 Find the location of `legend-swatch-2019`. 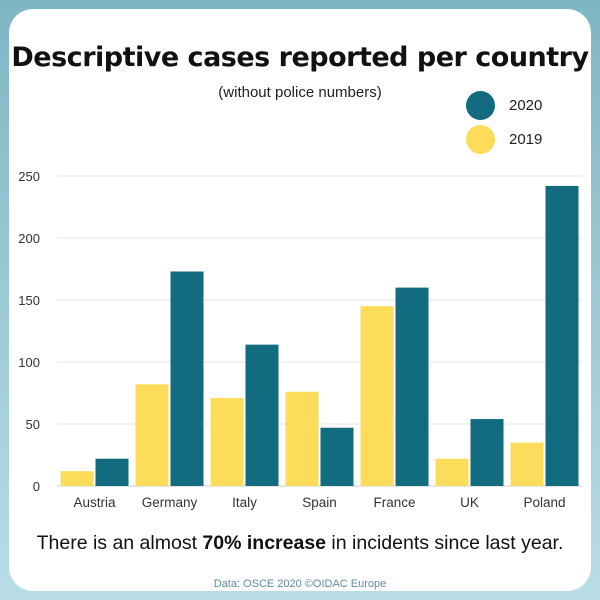

legend-swatch-2019 is located at coordinates (480, 139).